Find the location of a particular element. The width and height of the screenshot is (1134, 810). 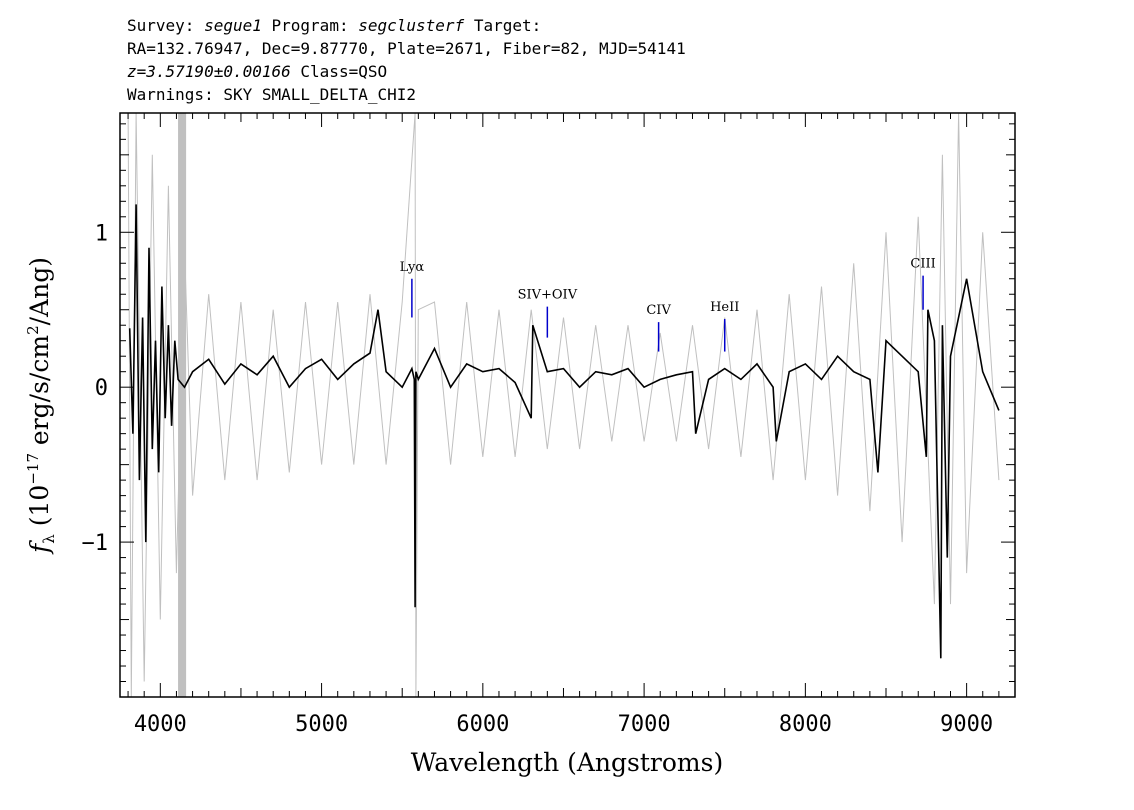

masked-region is located at coordinates (182, 405).